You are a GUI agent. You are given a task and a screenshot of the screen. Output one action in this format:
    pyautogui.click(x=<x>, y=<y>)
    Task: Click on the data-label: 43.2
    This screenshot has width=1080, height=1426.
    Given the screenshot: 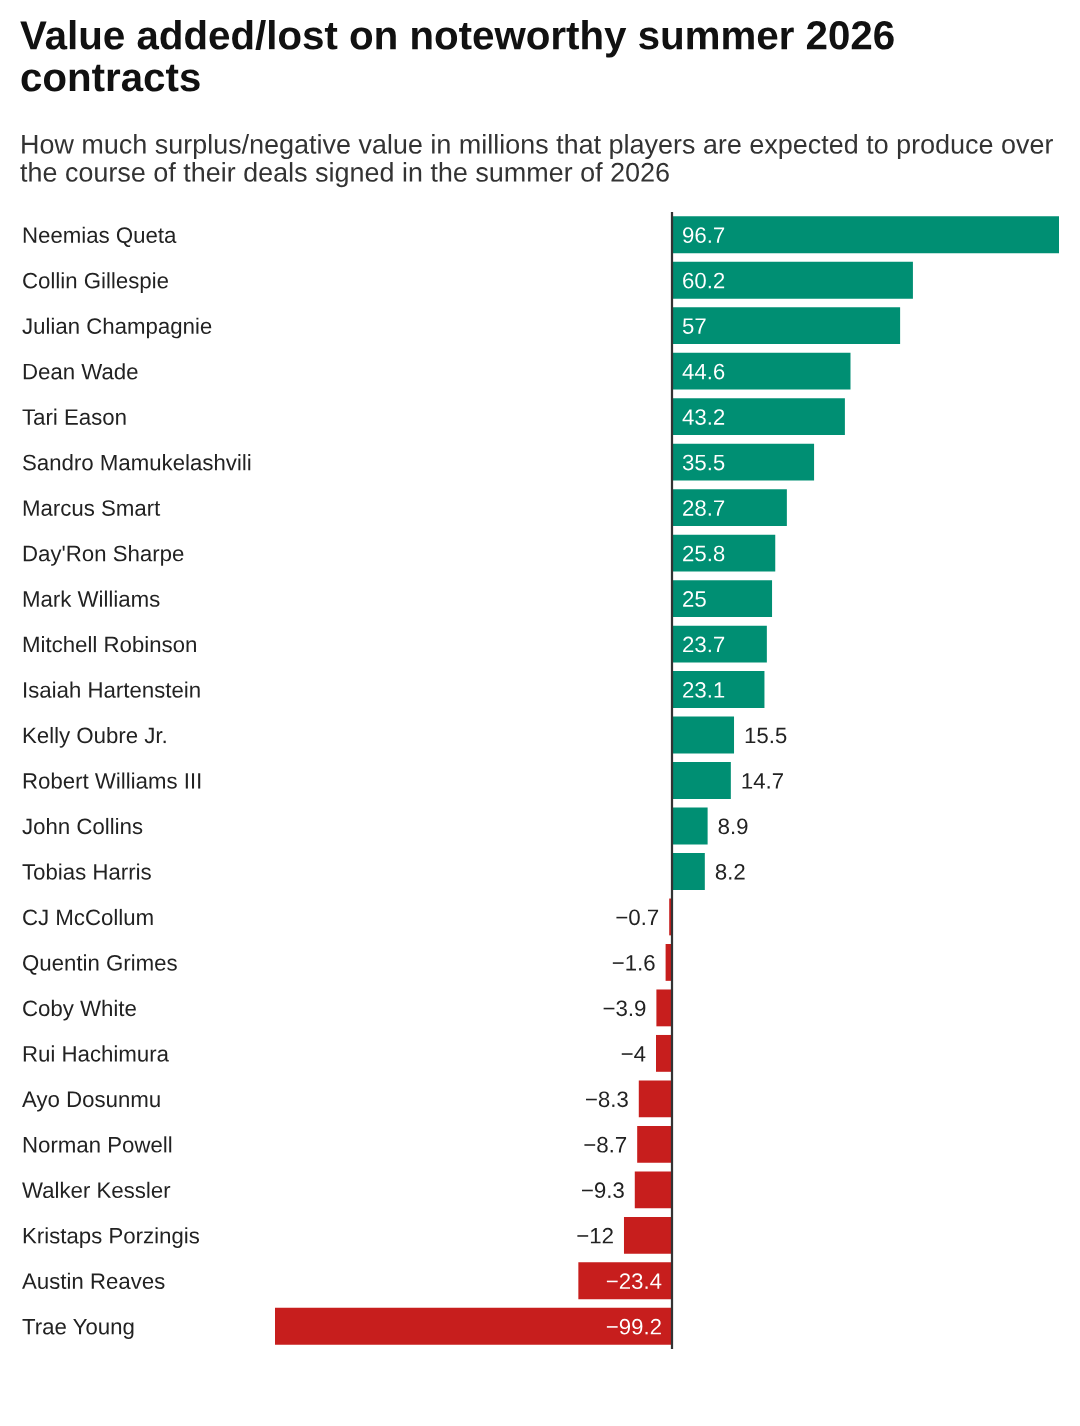 What is the action you would take?
    pyautogui.click(x=703, y=417)
    